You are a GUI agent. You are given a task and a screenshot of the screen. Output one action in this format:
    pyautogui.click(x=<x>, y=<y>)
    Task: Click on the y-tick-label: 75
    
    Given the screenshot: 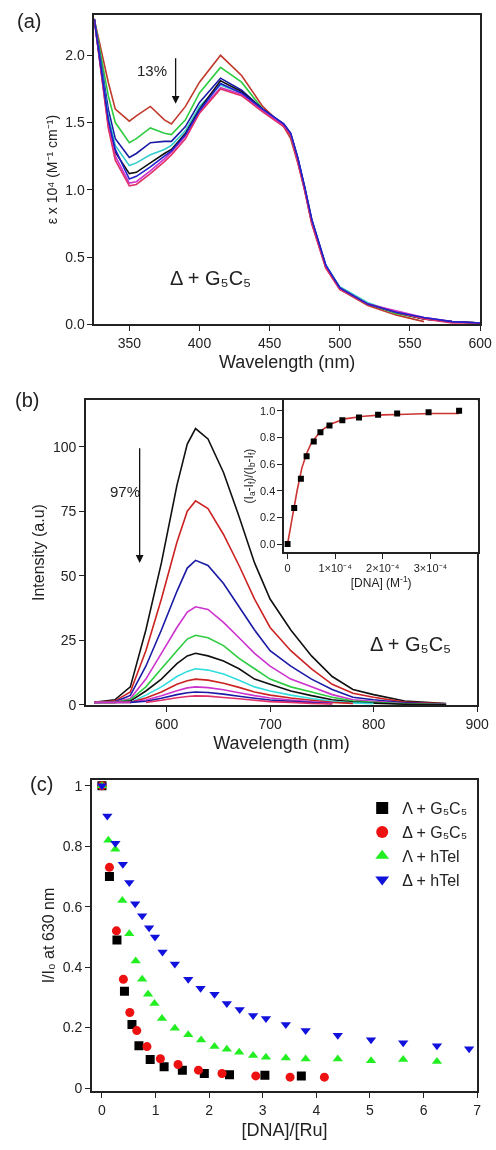 What is the action you would take?
    pyautogui.click(x=68, y=511)
    